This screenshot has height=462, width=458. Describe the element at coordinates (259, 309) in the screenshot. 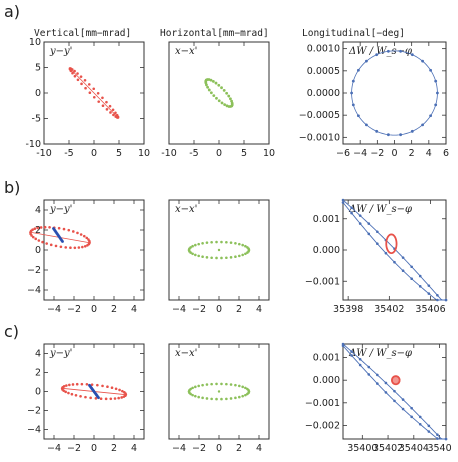

I see `x-tick-label: 4` at that location.